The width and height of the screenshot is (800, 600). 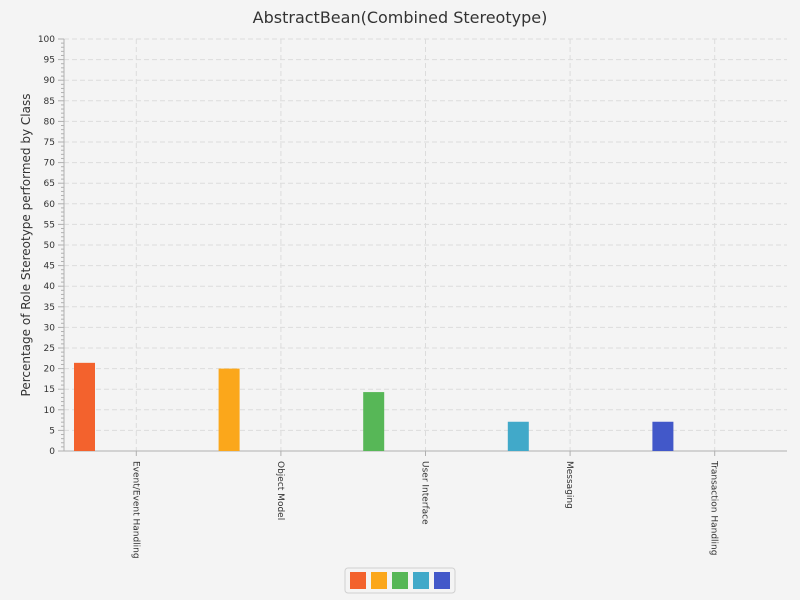 I want to click on y-tick-label: 55, so click(x=49, y=225).